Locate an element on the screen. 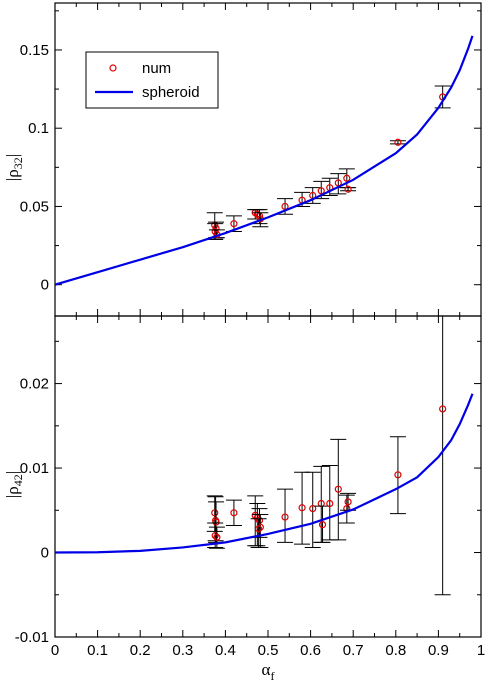 This screenshot has height=686, width=485. legend-box is located at coordinates (152, 80).